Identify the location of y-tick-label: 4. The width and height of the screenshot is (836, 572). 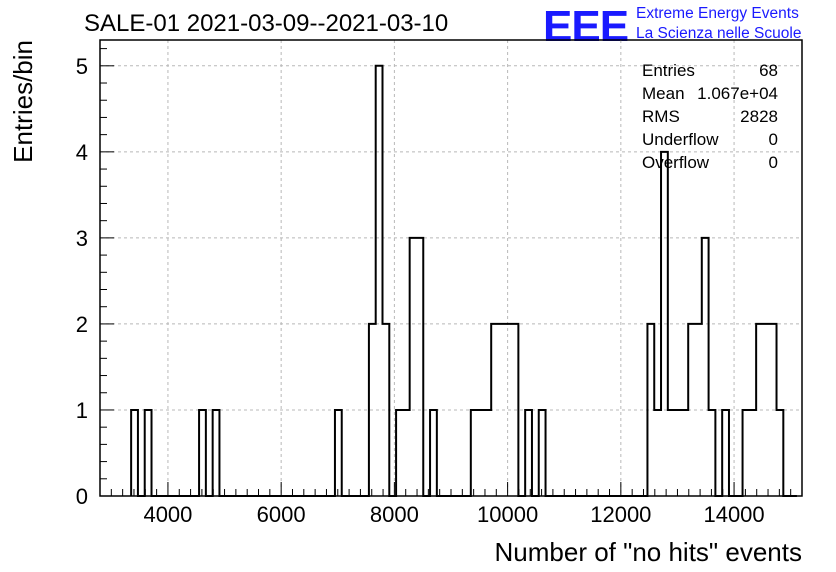
(82, 152).